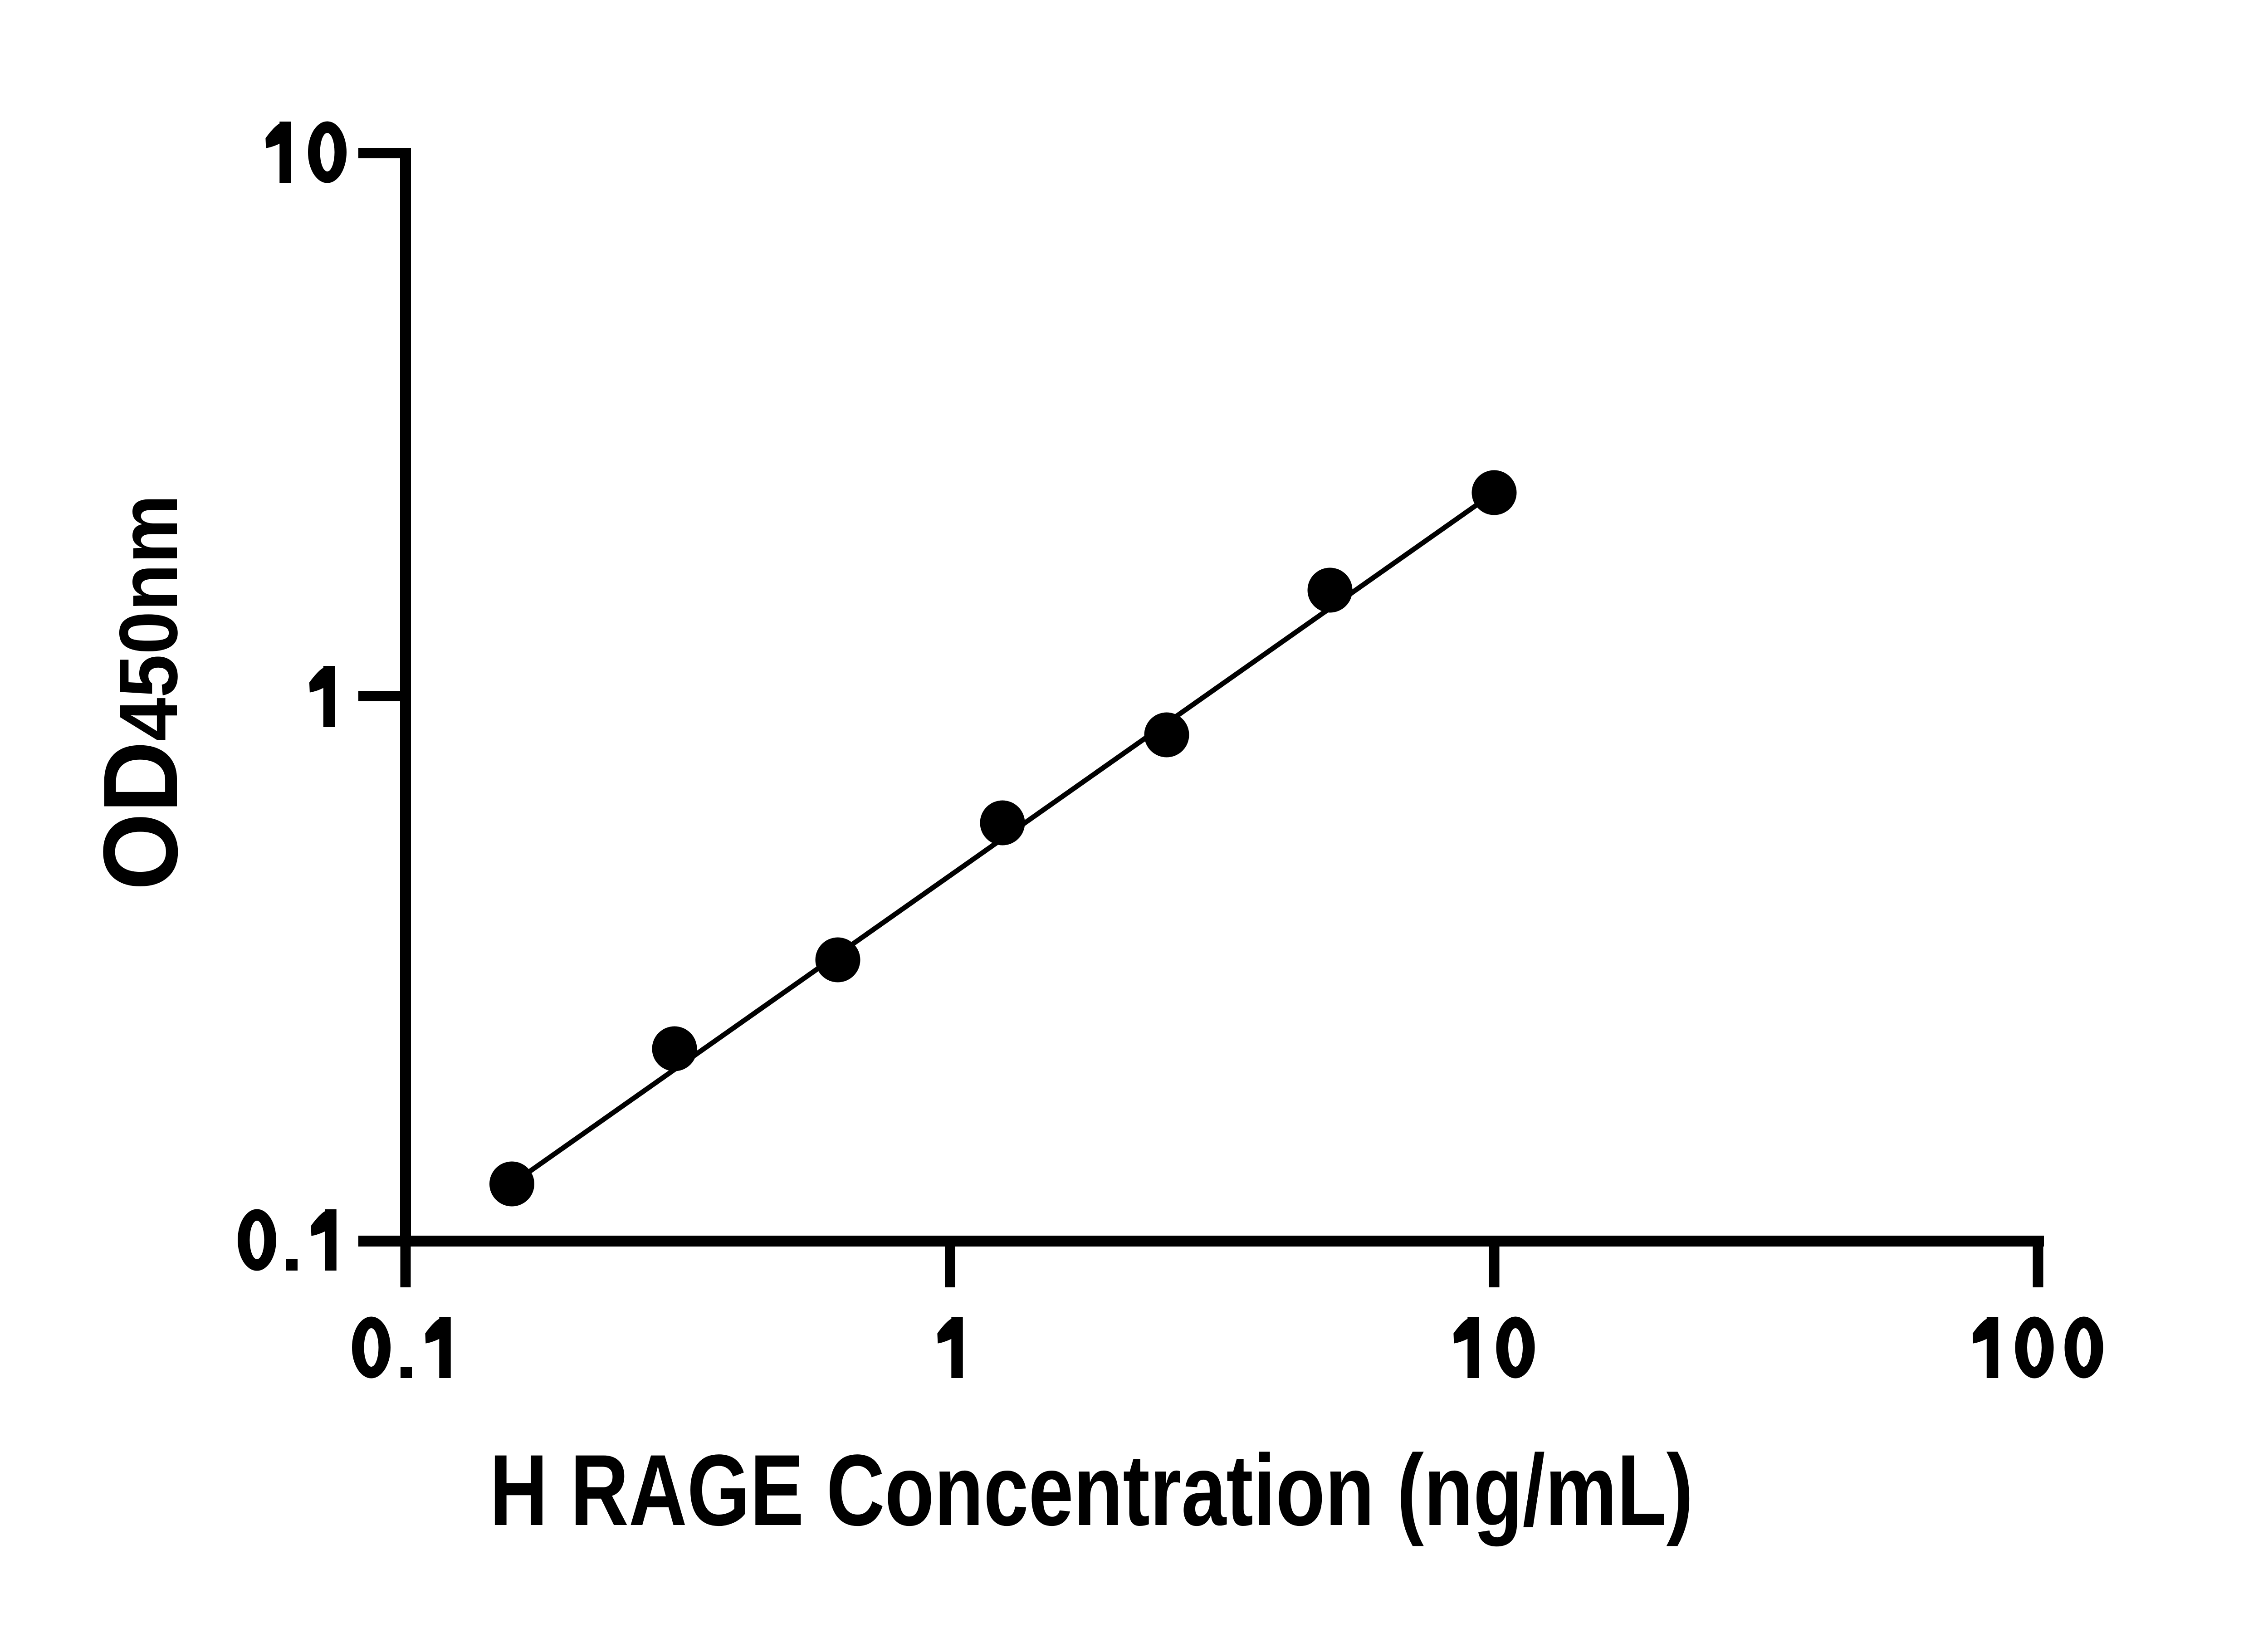 Image resolution: width=2268 pixels, height=1633 pixels. What do you see at coordinates (1091, 1490) in the screenshot?
I see `svg-text: H RAGE Concentration (ng/mL)` at bounding box center [1091, 1490].